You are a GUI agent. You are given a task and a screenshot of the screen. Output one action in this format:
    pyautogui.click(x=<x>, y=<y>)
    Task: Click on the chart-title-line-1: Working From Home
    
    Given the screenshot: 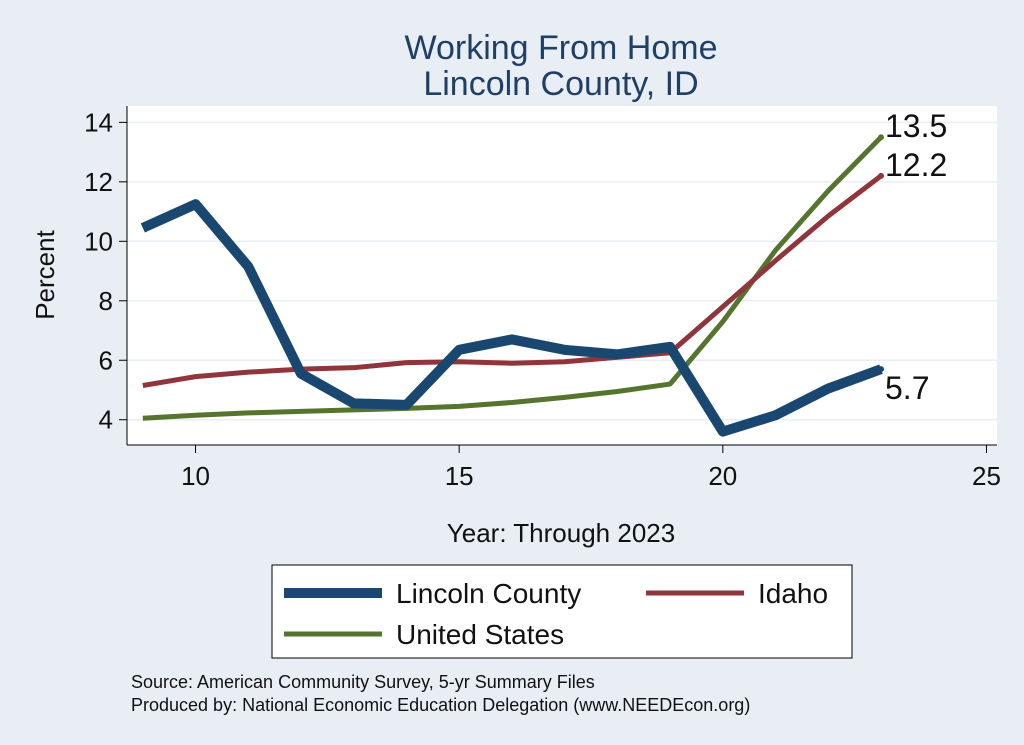 What is the action you would take?
    pyautogui.click(x=561, y=48)
    